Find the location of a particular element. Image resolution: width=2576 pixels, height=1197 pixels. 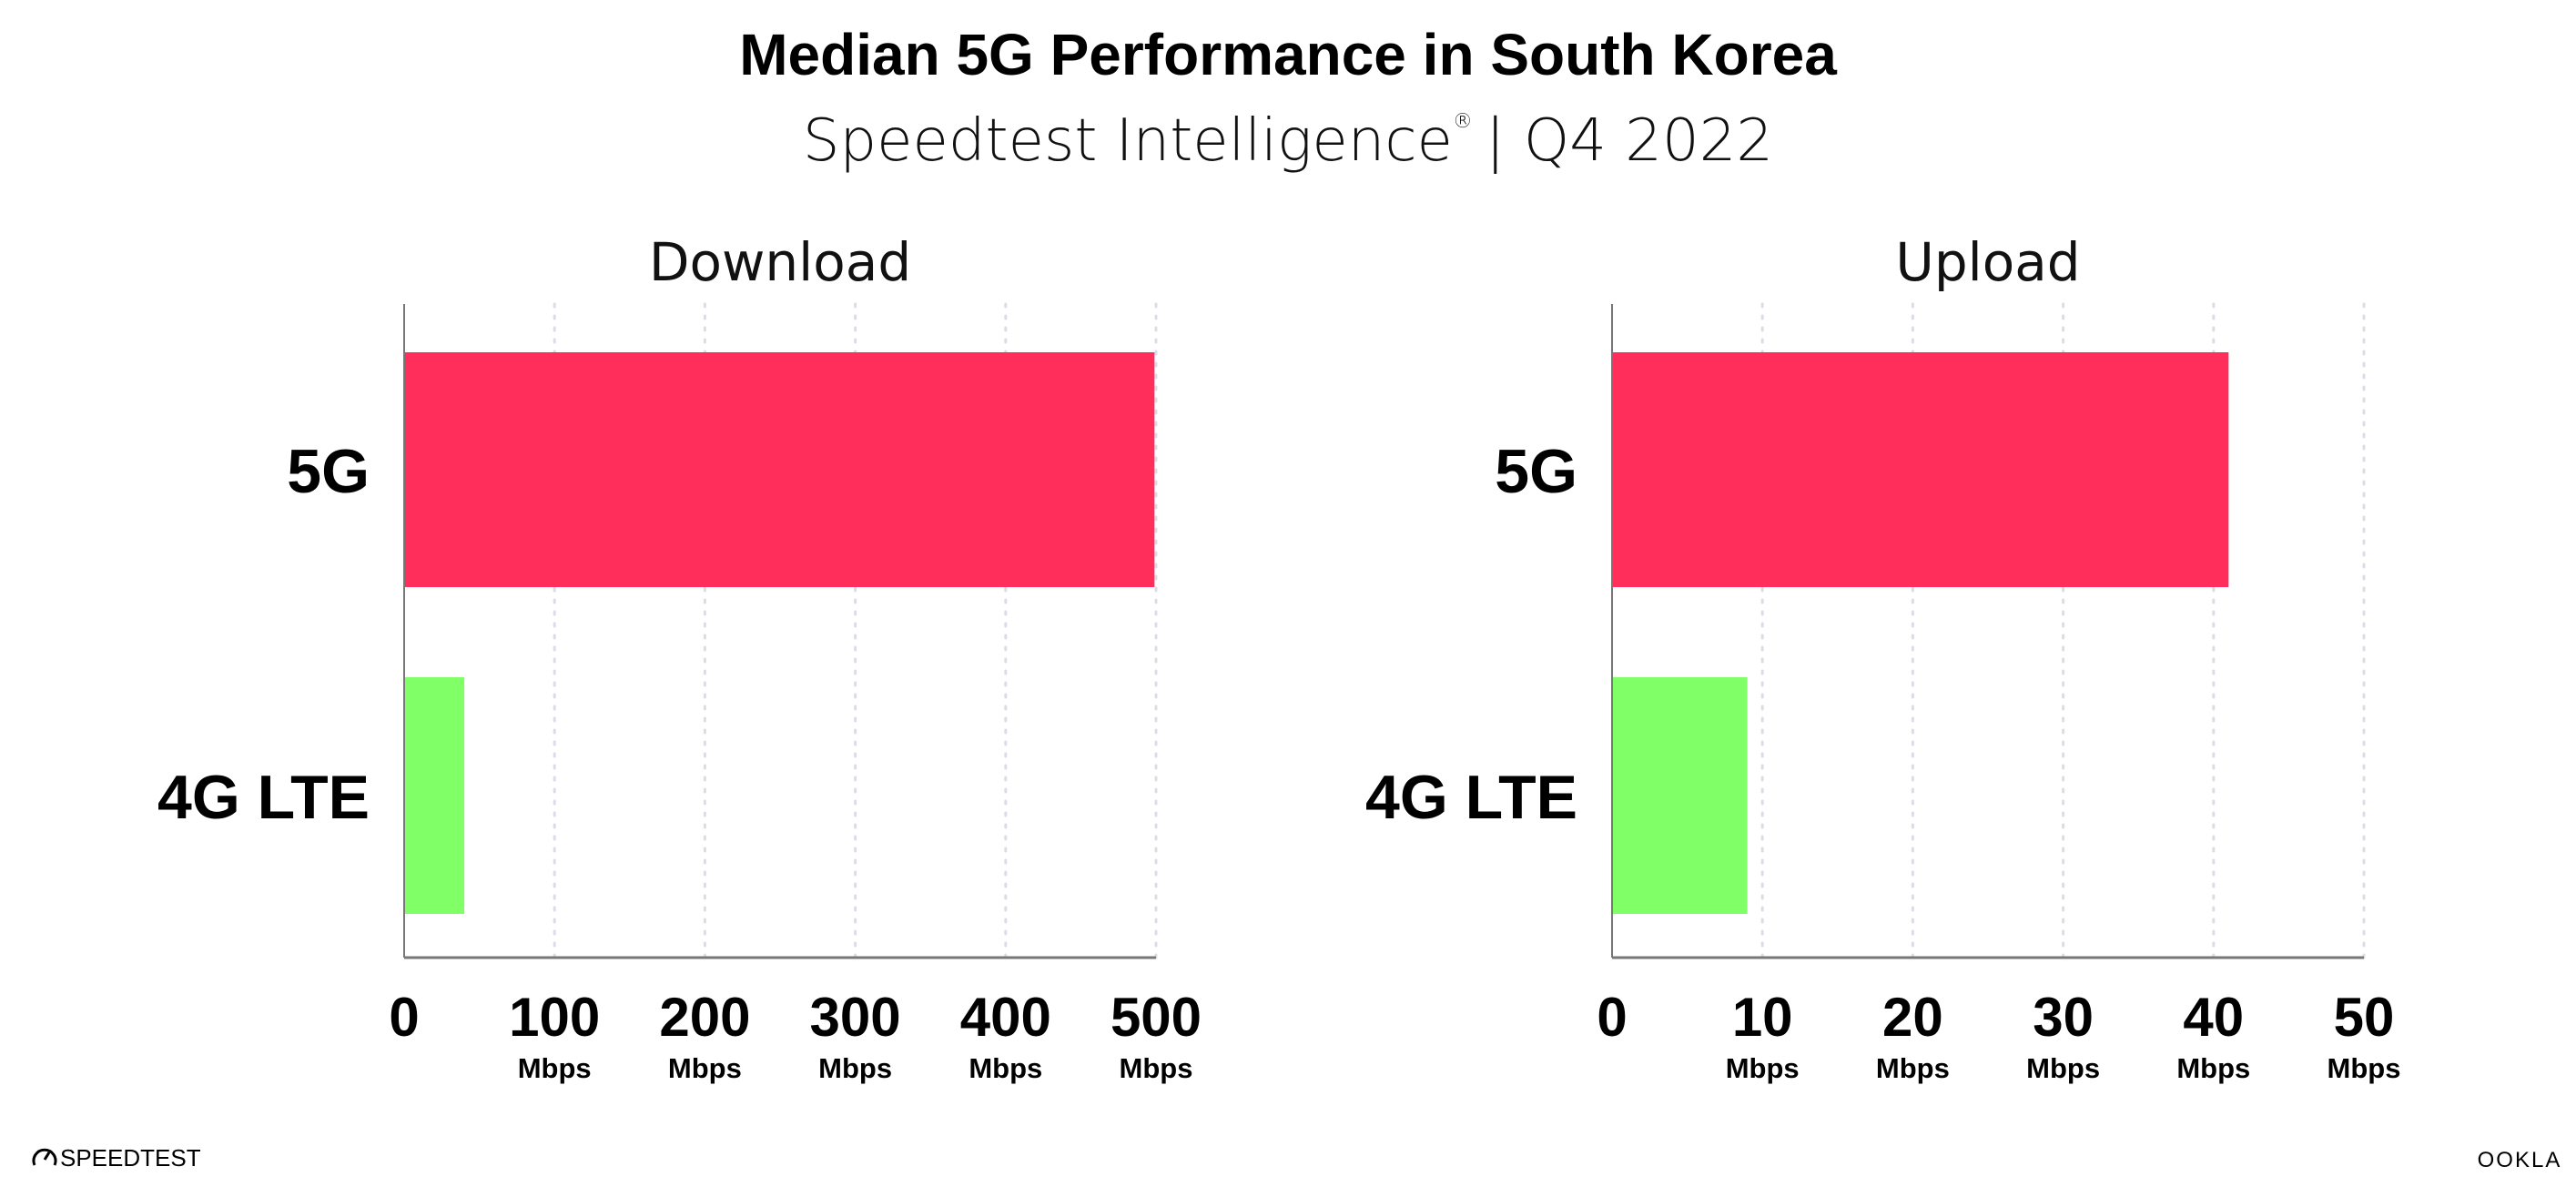

tick-label: 50 is located at coordinates (2364, 1018).